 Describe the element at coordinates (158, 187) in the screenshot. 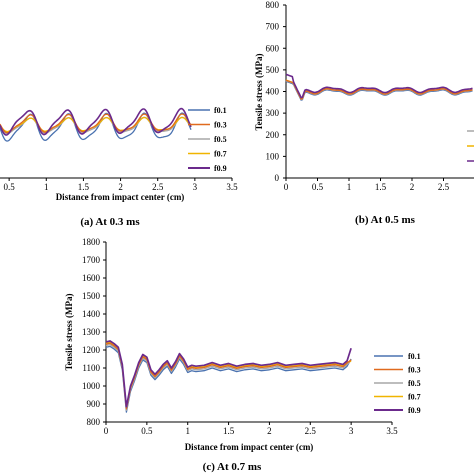

I see `panel-a-x-tick-label: 2.5` at that location.